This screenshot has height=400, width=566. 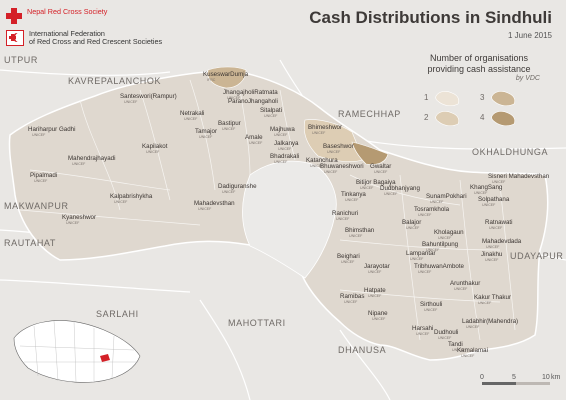 What do you see at coordinates (360, 230) in the screenshot?
I see `vdc-label: Bhimsthan` at bounding box center [360, 230].